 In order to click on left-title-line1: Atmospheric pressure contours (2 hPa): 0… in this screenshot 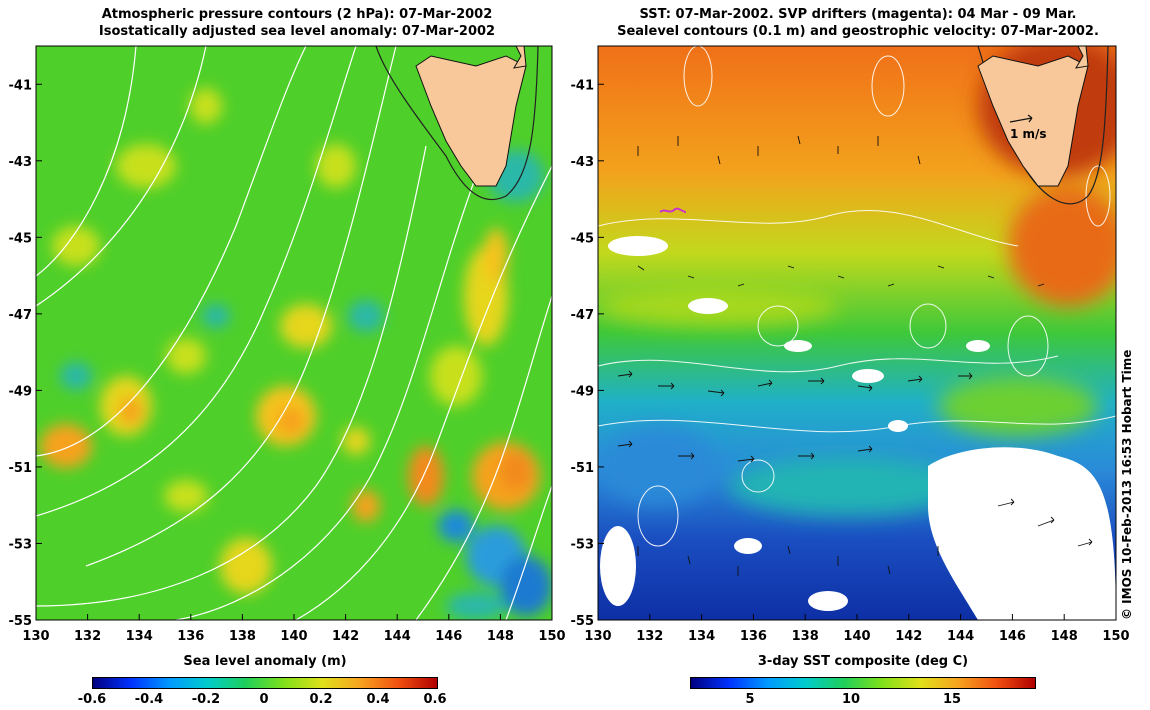, I will do `click(297, 14)`.